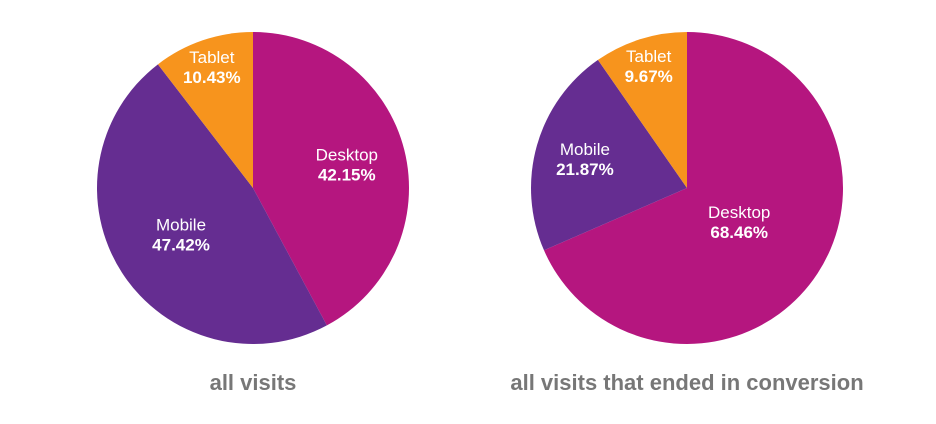 The width and height of the screenshot is (936, 424). I want to click on pie-slice-desktop, so click(331, 179).